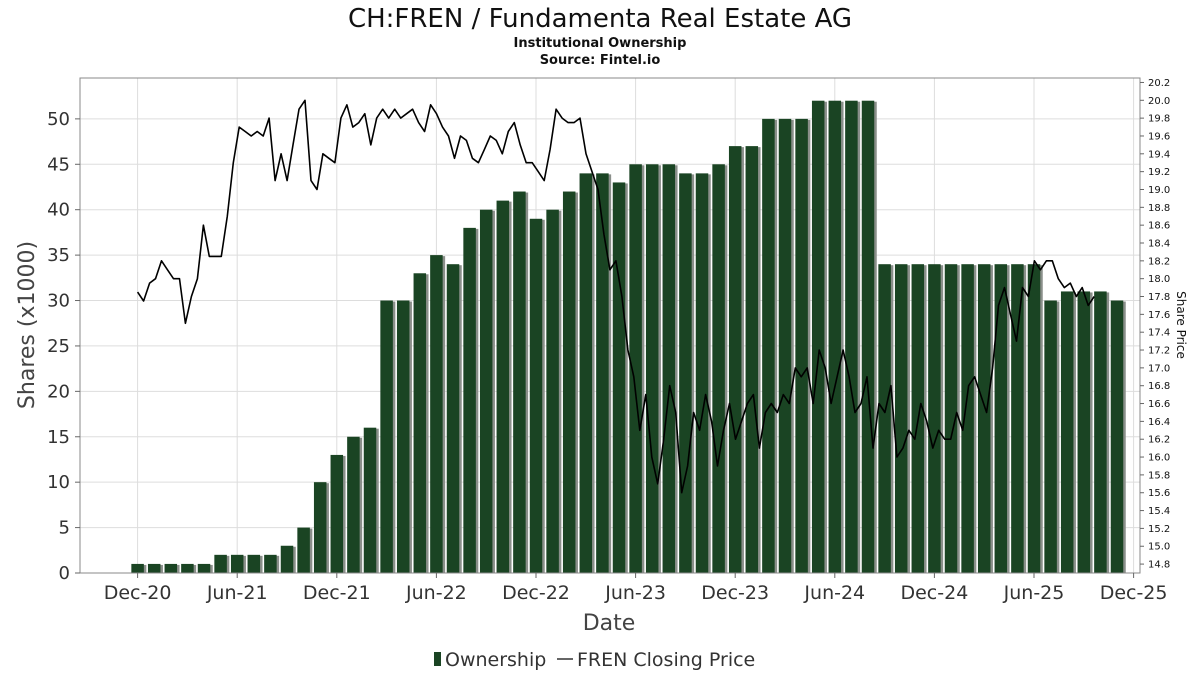  What do you see at coordinates (138, 593) in the screenshot?
I see `x-tick-label: Dec-20` at bounding box center [138, 593].